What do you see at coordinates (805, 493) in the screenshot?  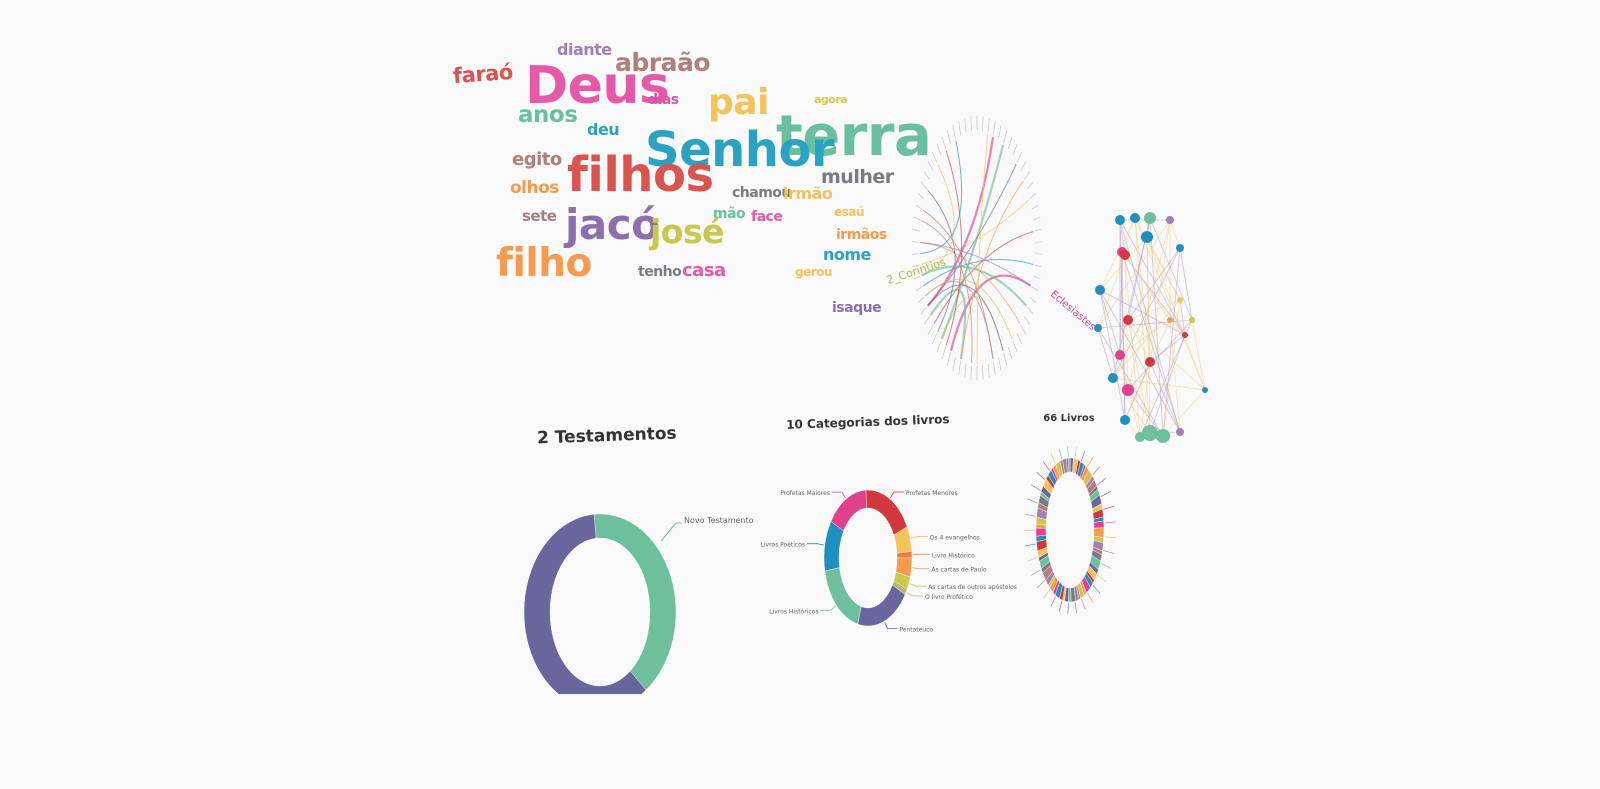 I see `pie-categorias-label-9: Profetas Maiores` at bounding box center [805, 493].